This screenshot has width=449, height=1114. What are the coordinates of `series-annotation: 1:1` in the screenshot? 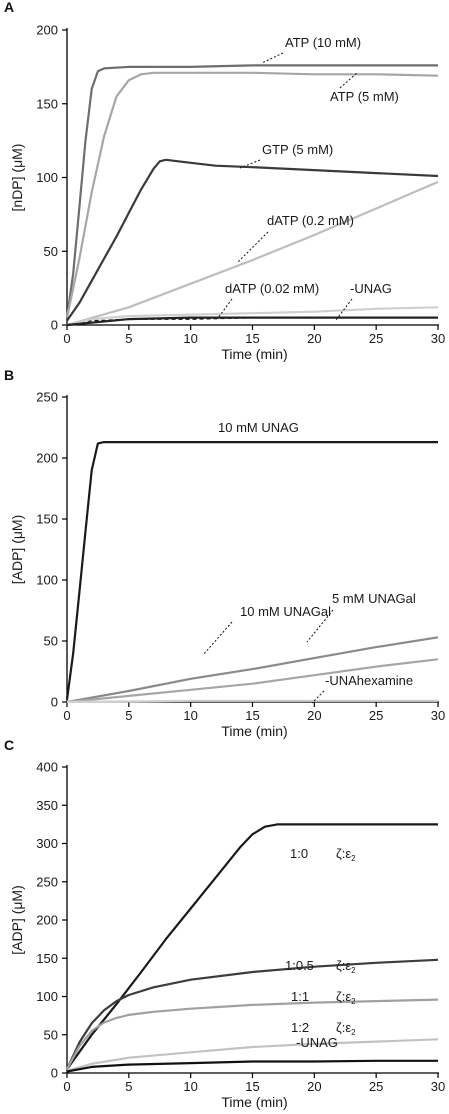 It's located at (300, 996).